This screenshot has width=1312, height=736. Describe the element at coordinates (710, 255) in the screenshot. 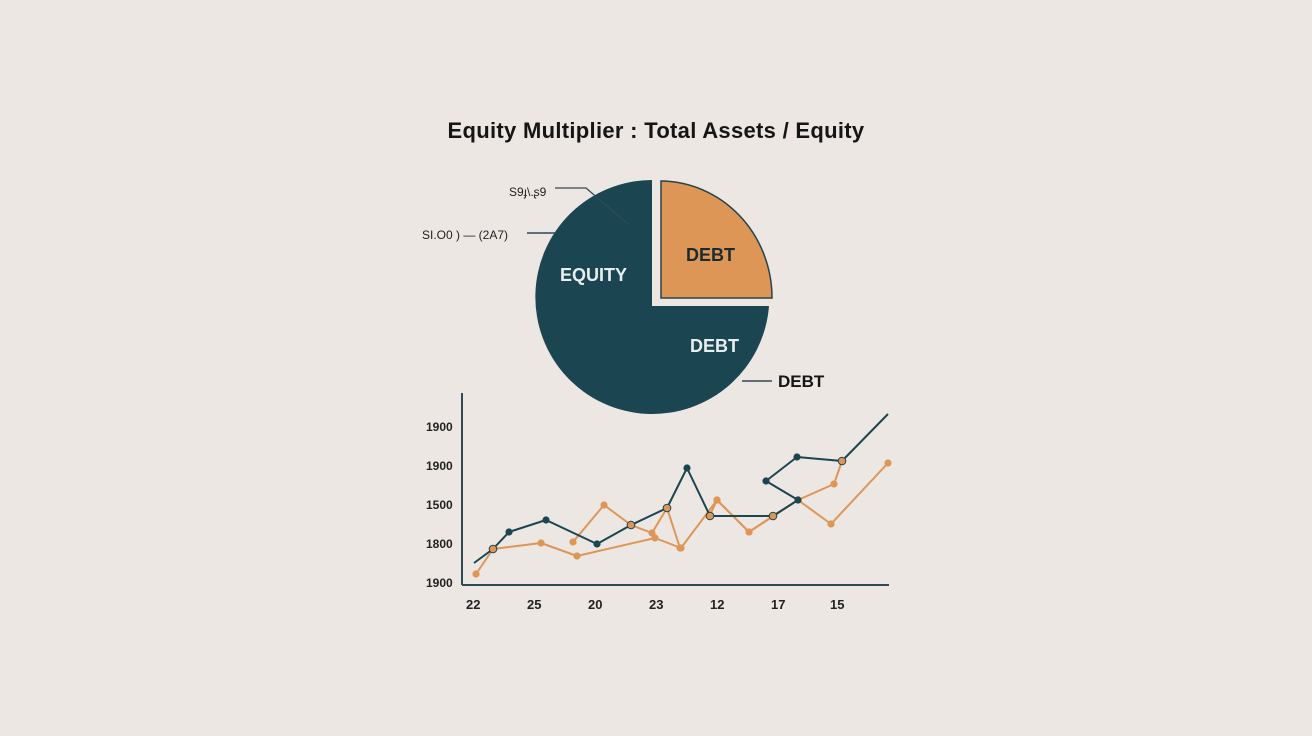

I see `pie-label-debt-wedge: DEBT` at that location.